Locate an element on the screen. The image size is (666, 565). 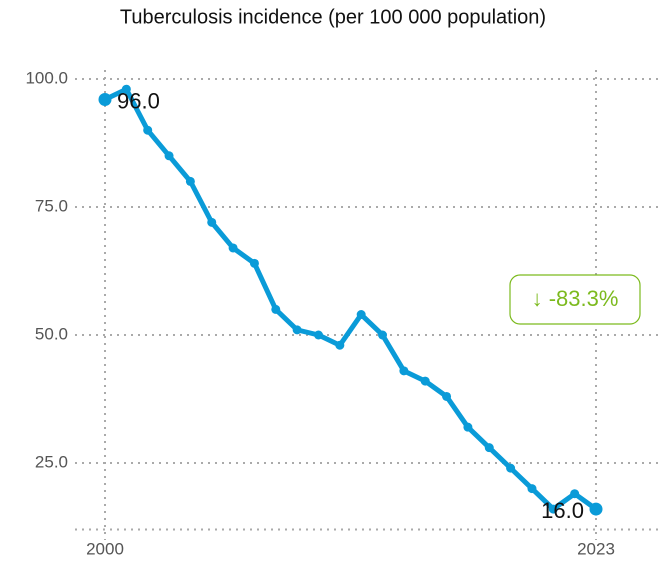
annotation: ↓ -83.3% is located at coordinates (575, 298).